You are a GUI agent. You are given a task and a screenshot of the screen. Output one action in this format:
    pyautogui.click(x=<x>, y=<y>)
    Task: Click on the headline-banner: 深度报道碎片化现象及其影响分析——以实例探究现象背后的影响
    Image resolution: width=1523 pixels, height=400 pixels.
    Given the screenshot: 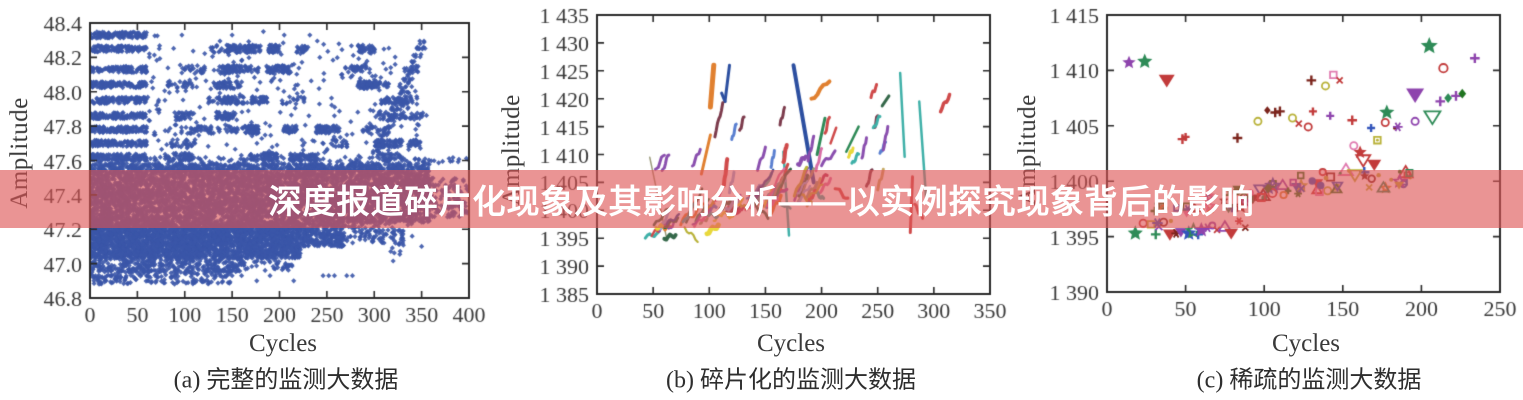 What is the action you would take?
    pyautogui.click(x=761, y=199)
    